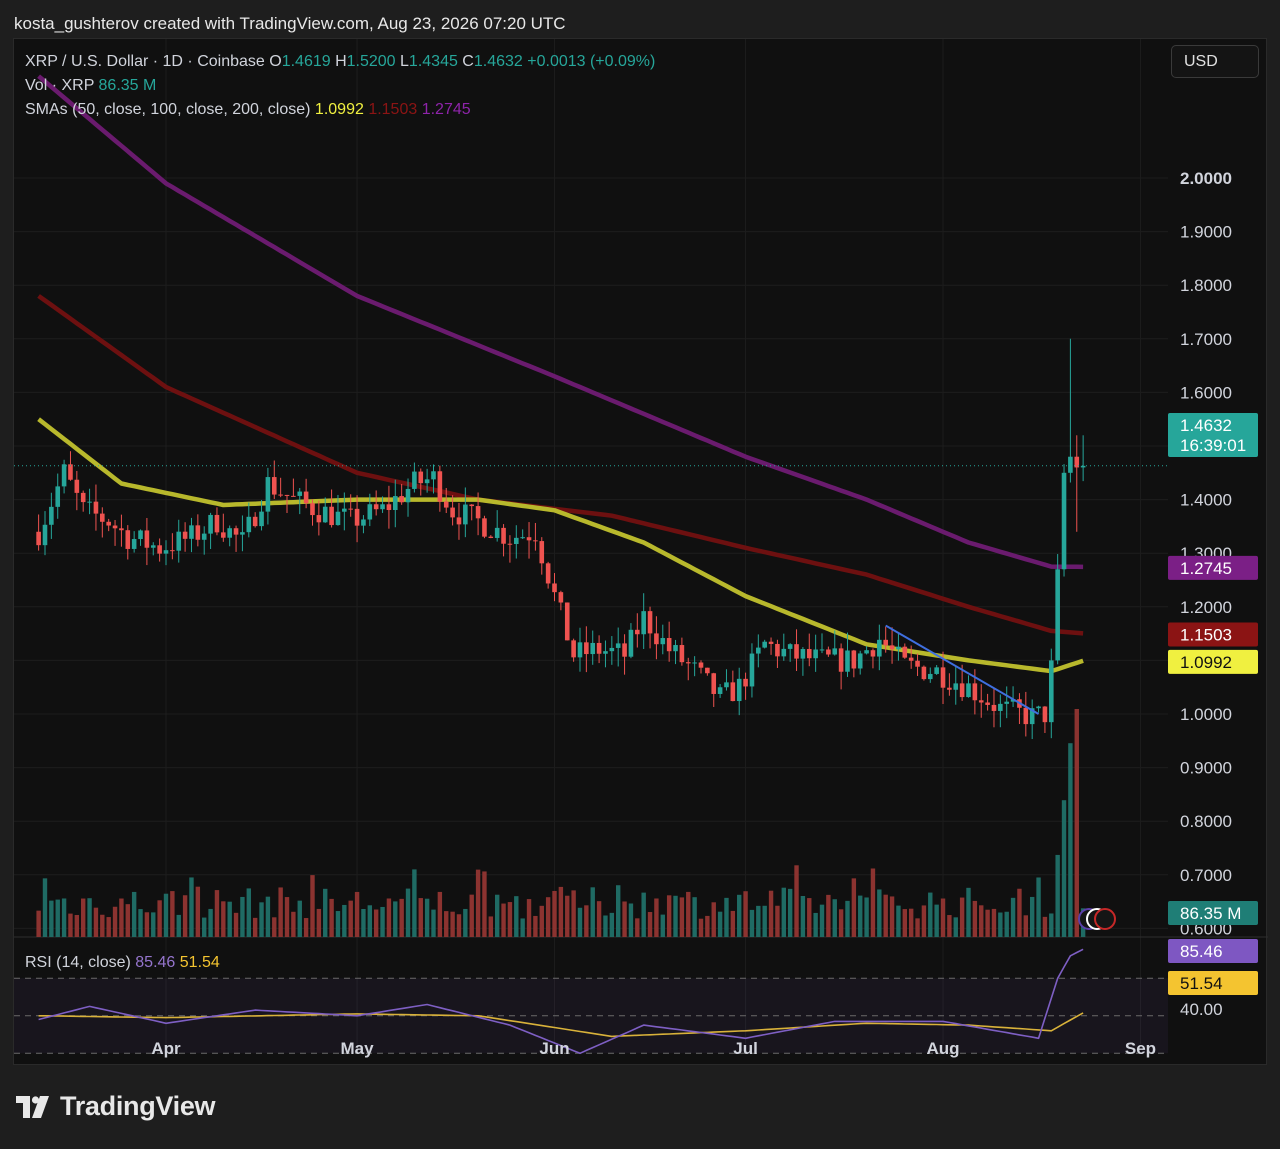 This screenshot has width=1280, height=1149. I want to click on symbol-title: XRP / U.S. Dollar · 1D · Coinbase, so click(145, 61).